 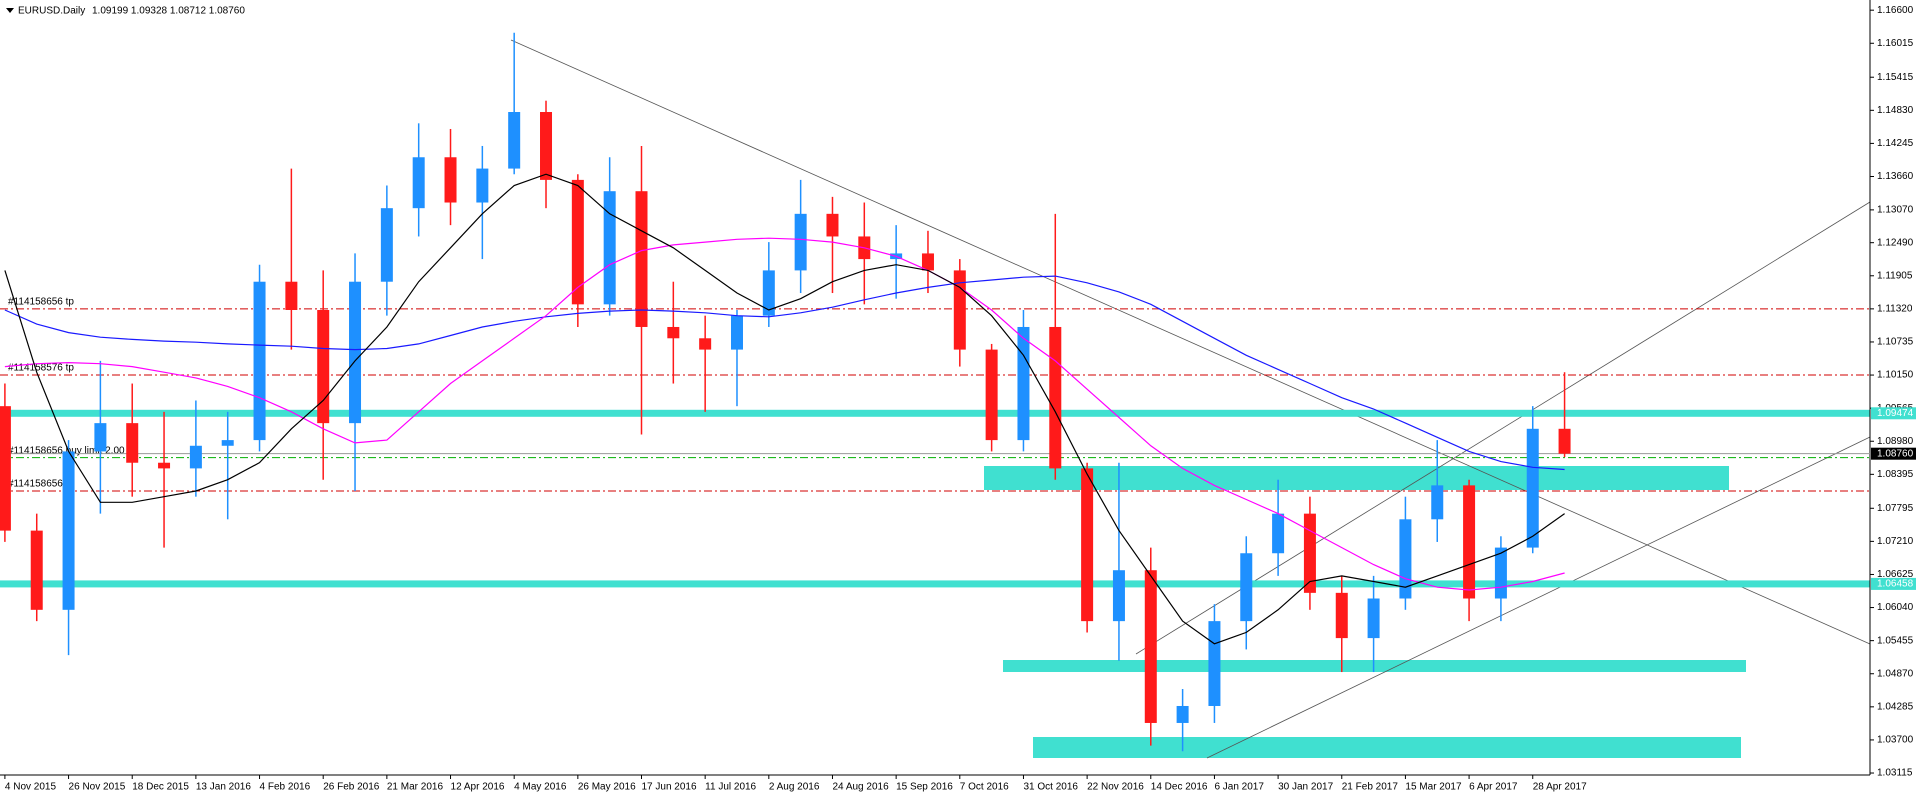 What do you see at coordinates (669, 787) in the screenshot?
I see `x-tick-label: 17 Jun 2016` at bounding box center [669, 787].